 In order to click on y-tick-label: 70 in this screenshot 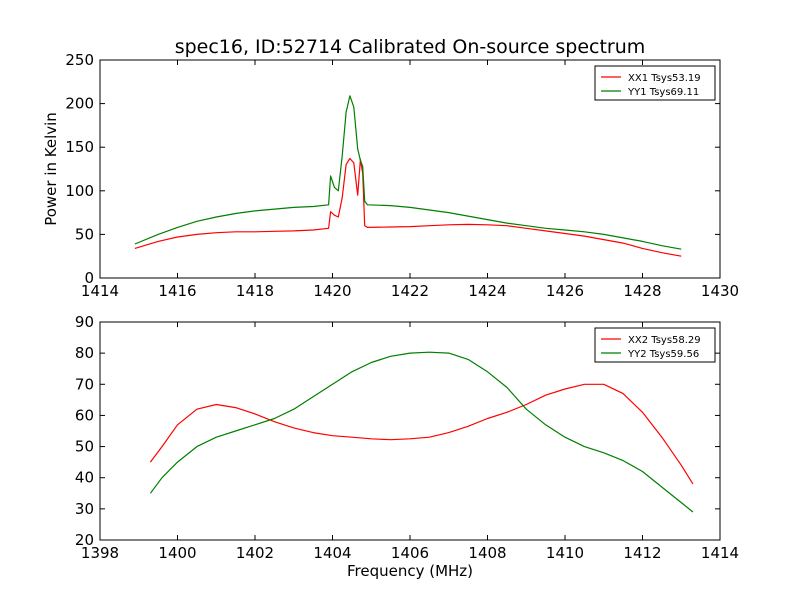, I will do `click(84, 384)`.